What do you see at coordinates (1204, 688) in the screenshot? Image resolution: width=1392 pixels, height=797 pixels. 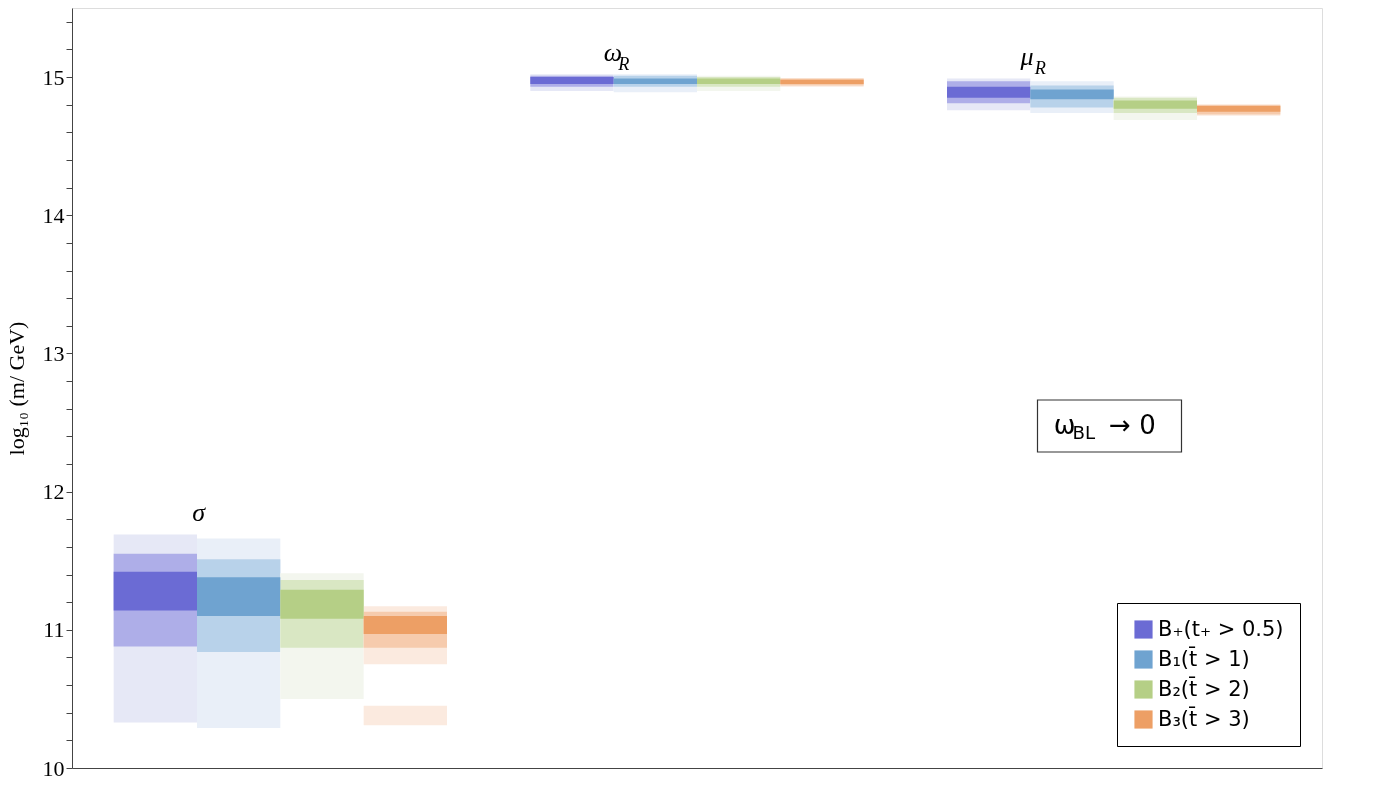 I see `legend-label: B₂(t̄ > 2)` at bounding box center [1204, 688].